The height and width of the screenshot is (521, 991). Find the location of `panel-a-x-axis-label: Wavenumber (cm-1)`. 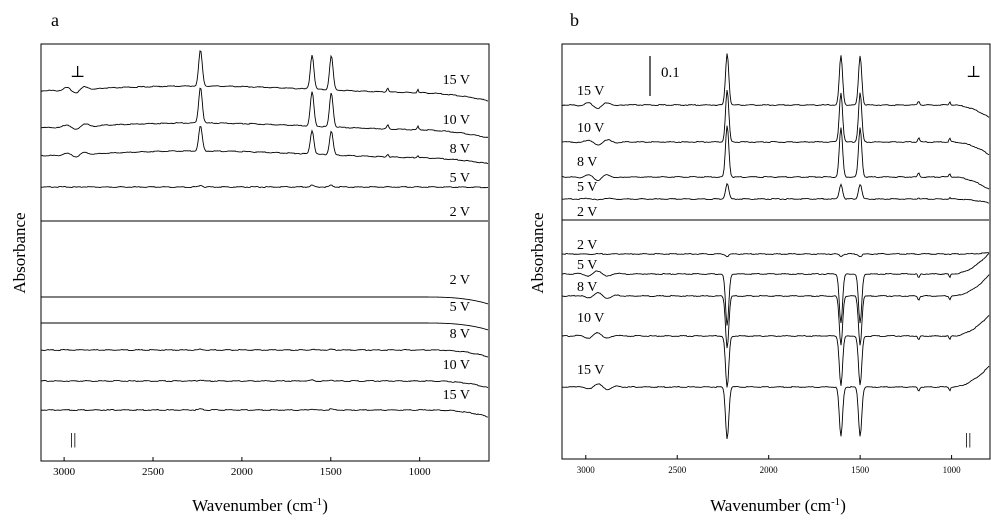

panel-a-x-axis-label: Wavenumber (cm-1) is located at coordinates (260, 505).